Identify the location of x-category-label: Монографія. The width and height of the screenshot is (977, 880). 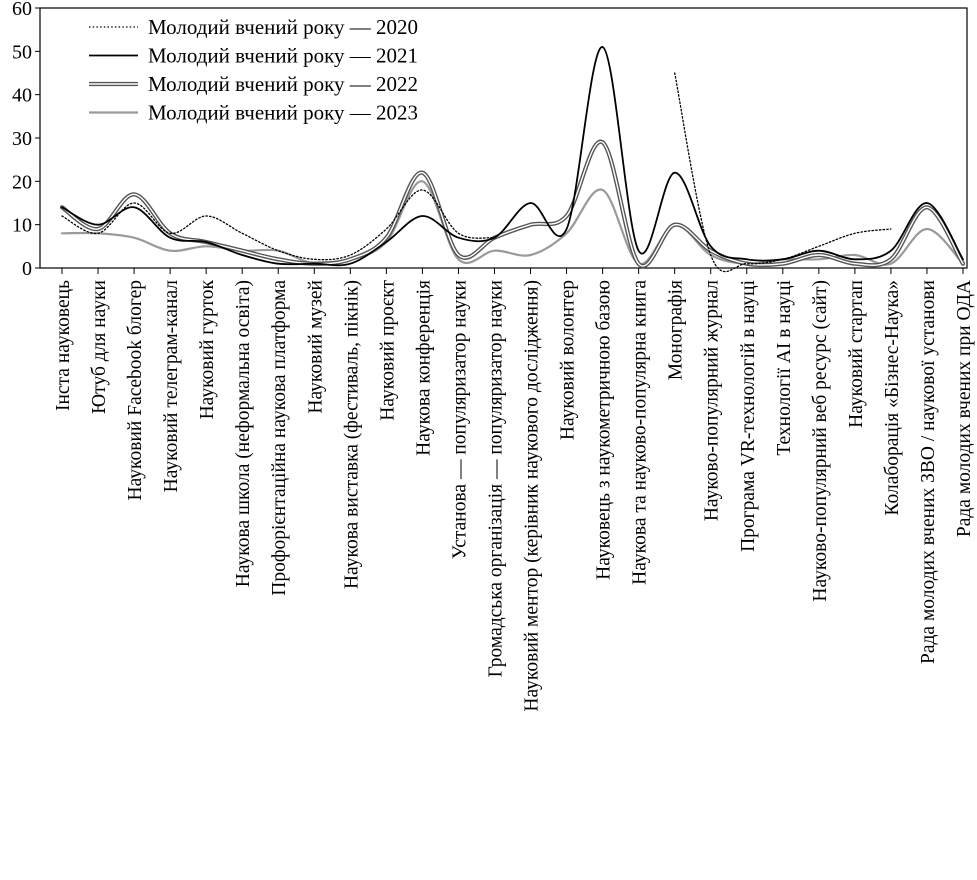
(676, 330).